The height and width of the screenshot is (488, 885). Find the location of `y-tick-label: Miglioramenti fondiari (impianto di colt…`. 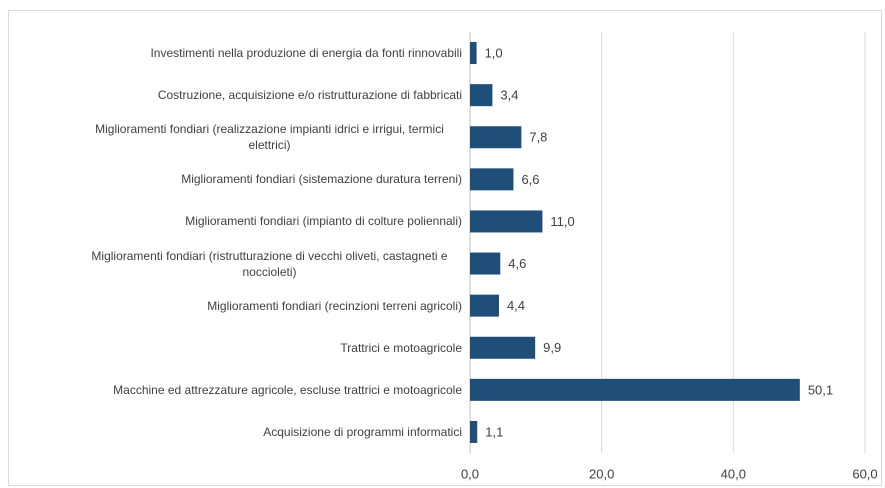

y-tick-label: Miglioramenti fondiari (impianto di colt… is located at coordinates (323, 221).